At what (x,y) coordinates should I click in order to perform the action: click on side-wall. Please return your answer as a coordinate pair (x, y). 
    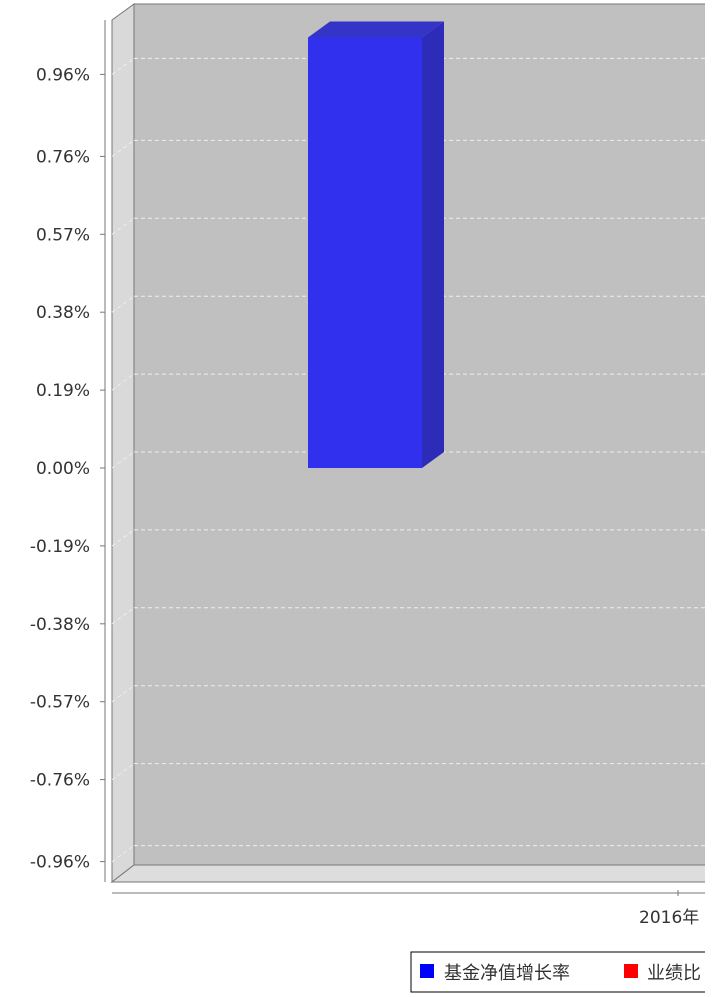
    Looking at the image, I should click on (123, 443).